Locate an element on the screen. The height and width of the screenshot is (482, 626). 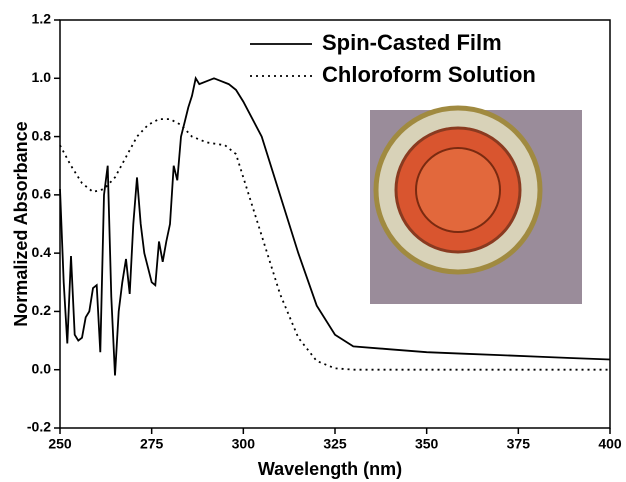
x-tick-label: 325 is located at coordinates (335, 444).